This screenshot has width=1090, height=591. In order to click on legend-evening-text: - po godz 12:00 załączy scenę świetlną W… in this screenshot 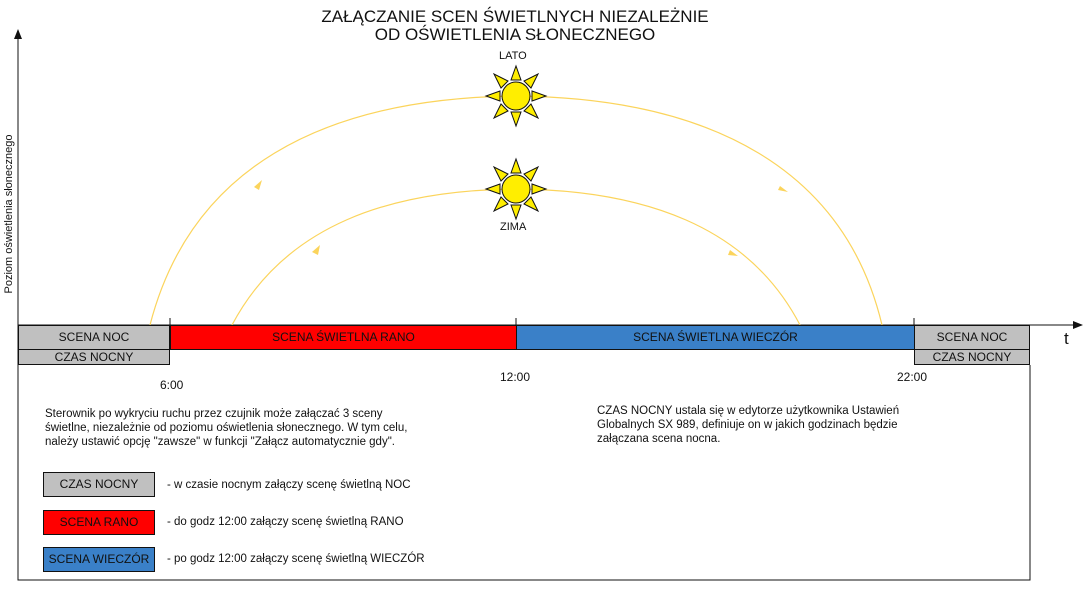, I will do `click(296, 559)`.